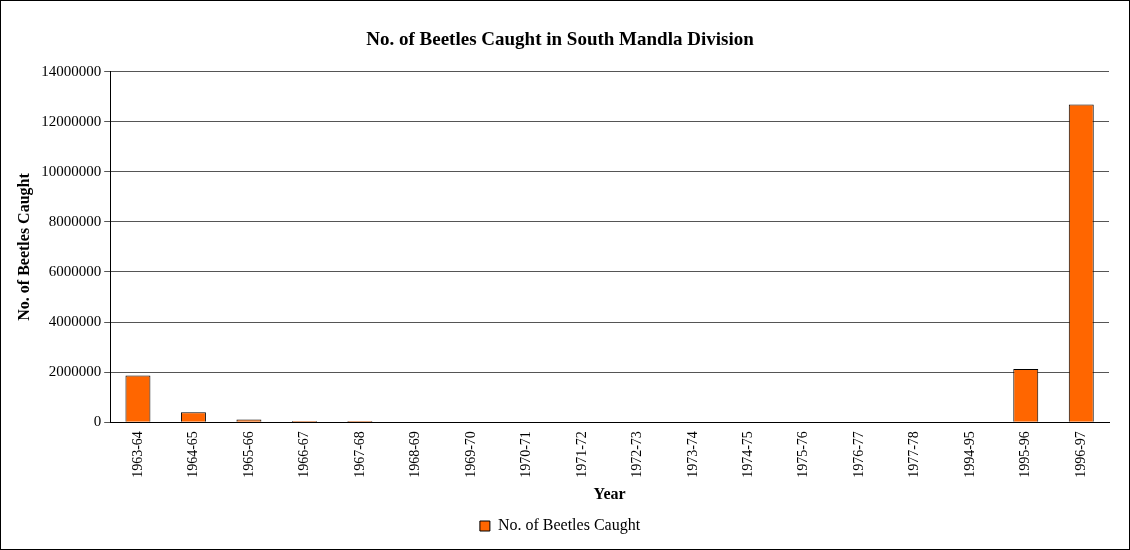 The width and height of the screenshot is (1130, 550). Describe the element at coordinates (71, 70) in the screenshot. I see `y-tick-label: 14000000` at that location.